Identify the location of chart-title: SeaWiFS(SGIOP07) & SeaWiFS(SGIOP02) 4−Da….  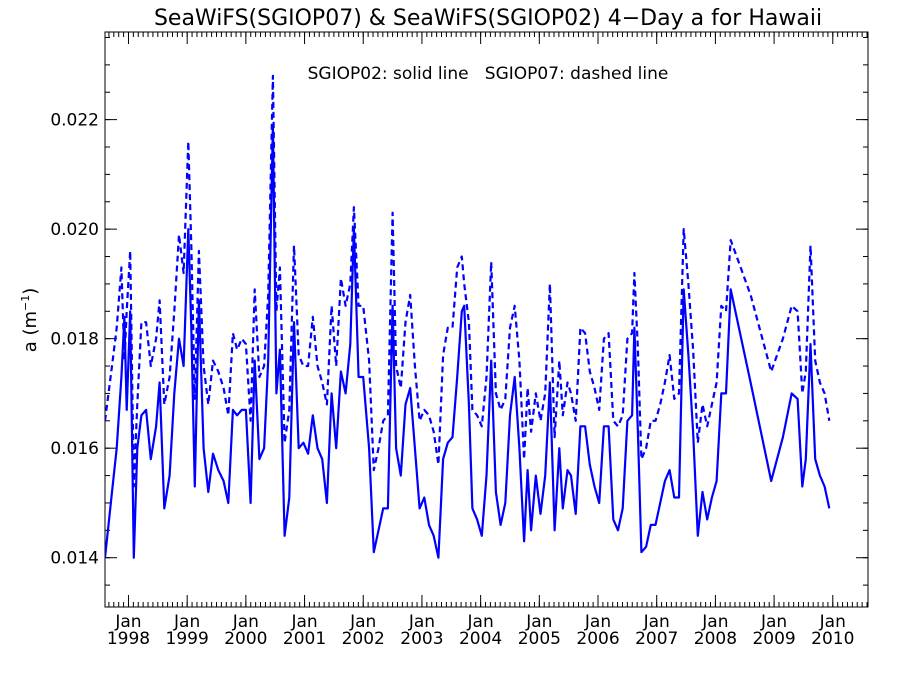
(488, 18).